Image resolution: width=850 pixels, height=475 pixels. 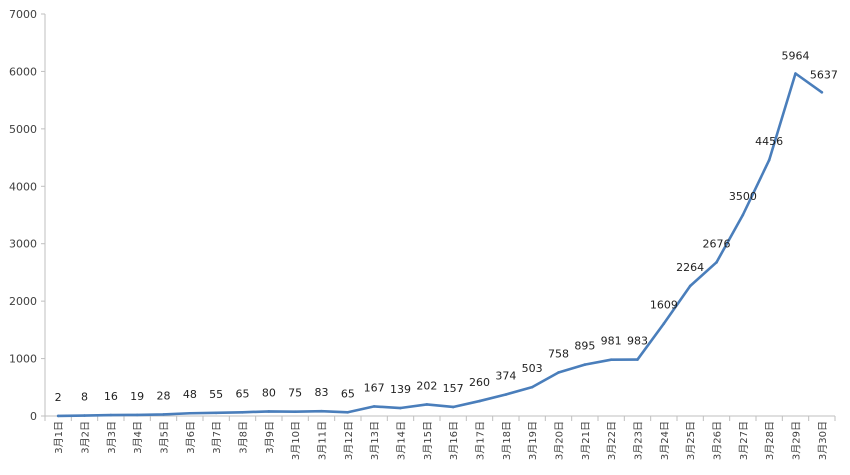 I want to click on x-tick-label: 3月26日, so click(x=718, y=440).